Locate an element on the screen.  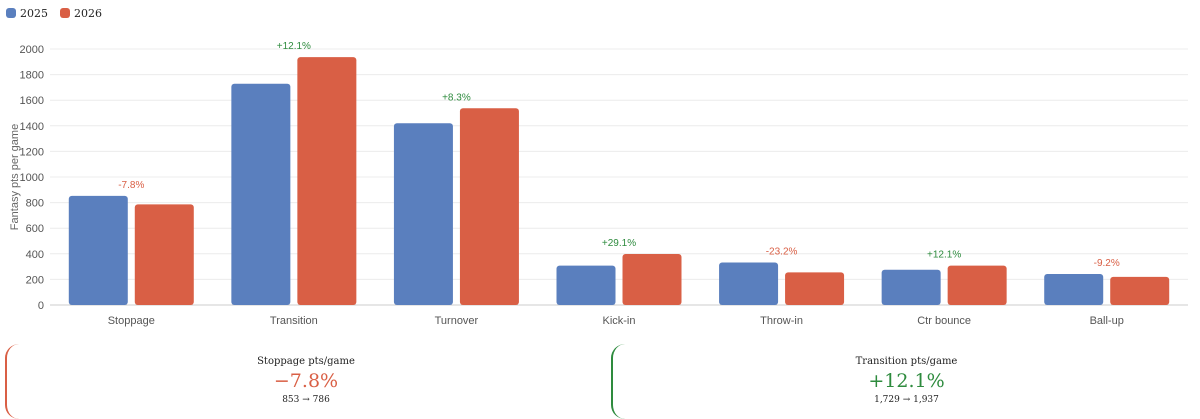
y-axis-label: Fantasy pts per game is located at coordinates (15, 177).